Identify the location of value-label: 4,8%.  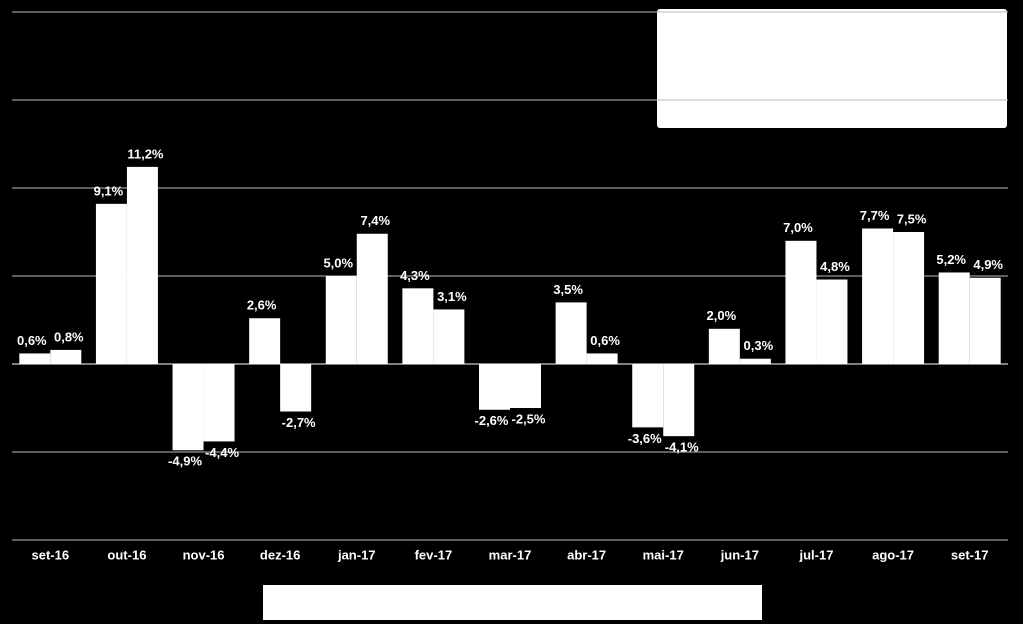
(835, 266).